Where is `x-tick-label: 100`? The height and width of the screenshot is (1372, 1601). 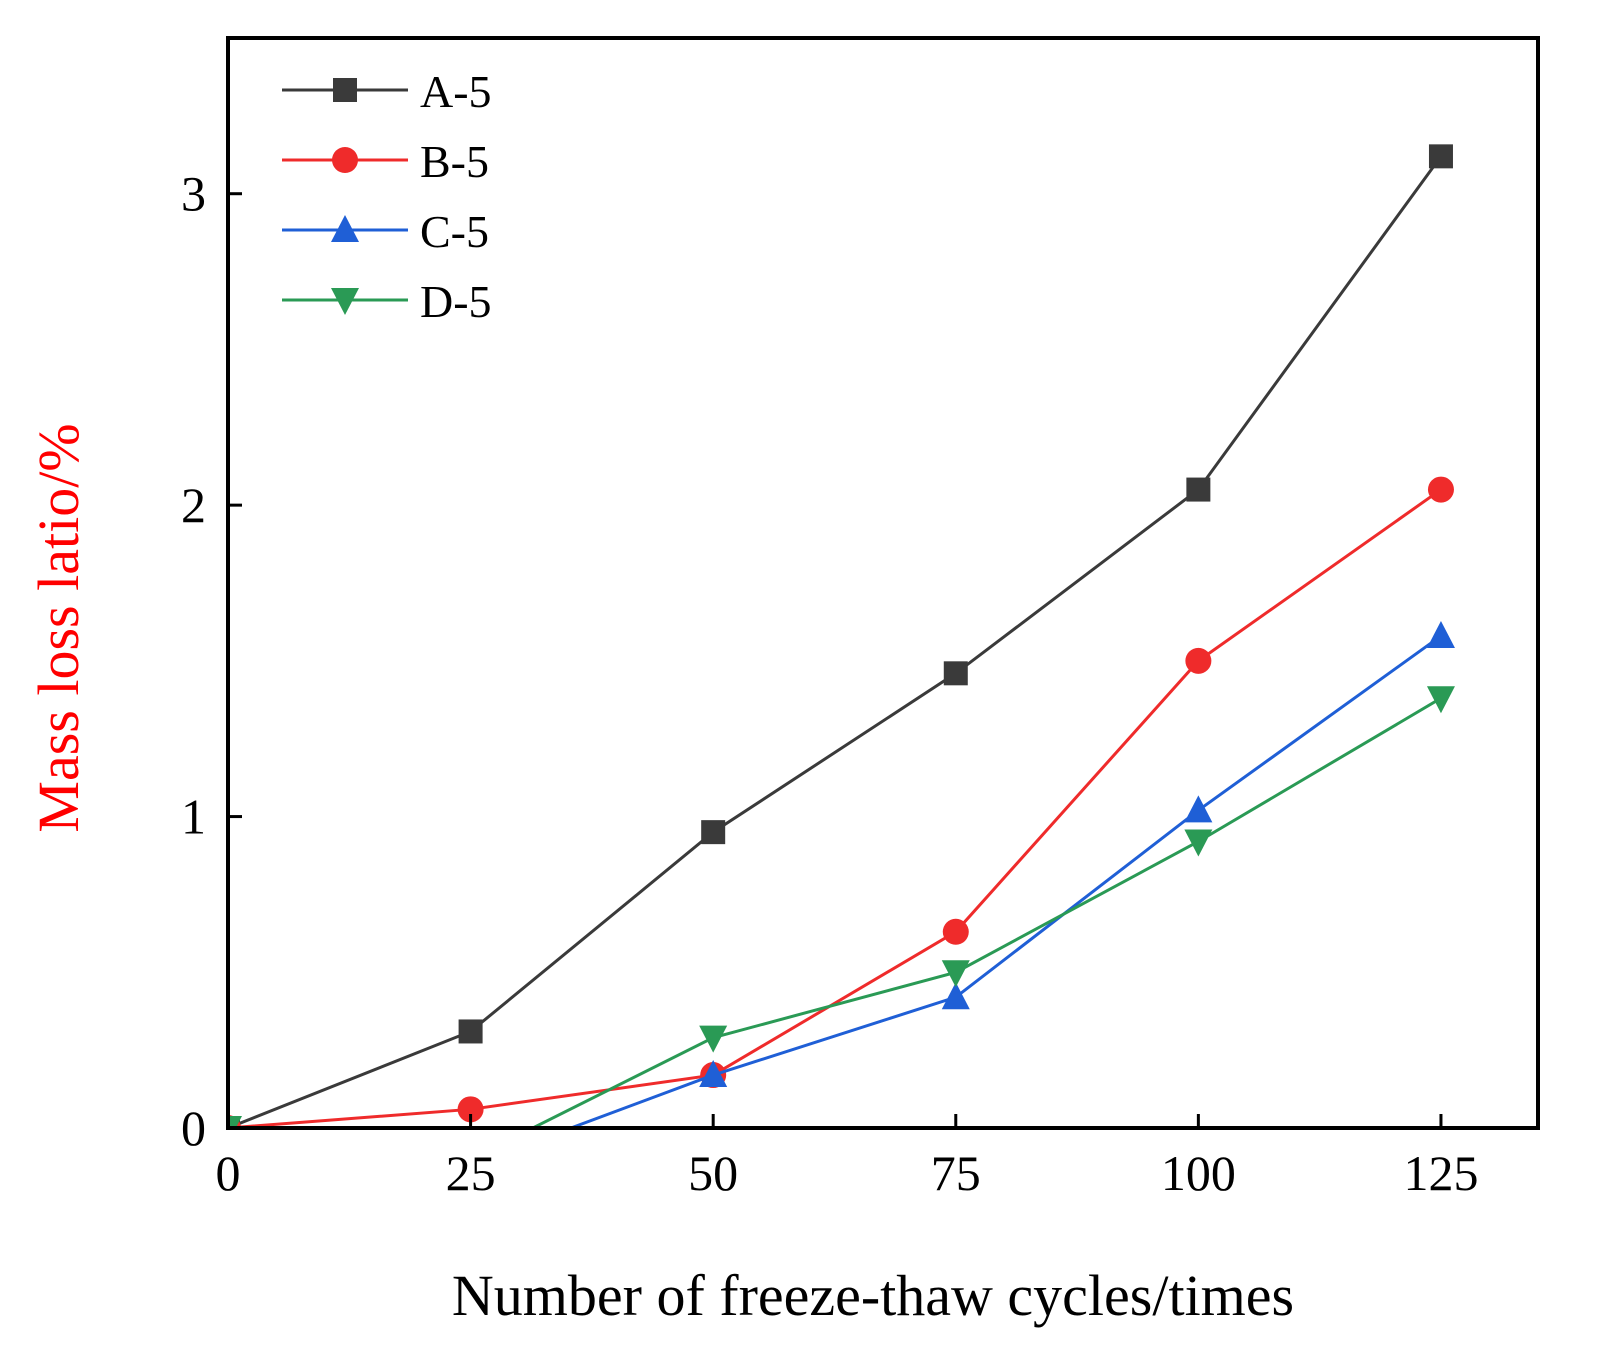 x-tick-label: 100 is located at coordinates (1198, 1173).